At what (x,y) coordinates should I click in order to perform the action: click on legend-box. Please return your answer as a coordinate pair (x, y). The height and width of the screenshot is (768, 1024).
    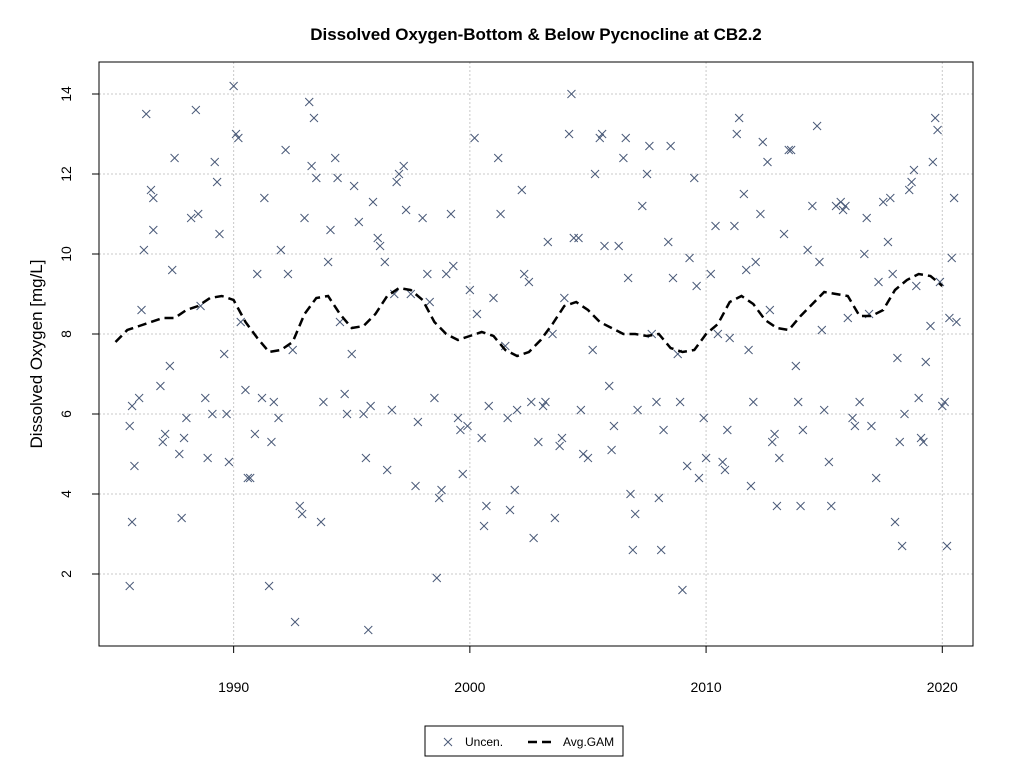
    Looking at the image, I should click on (524, 741).